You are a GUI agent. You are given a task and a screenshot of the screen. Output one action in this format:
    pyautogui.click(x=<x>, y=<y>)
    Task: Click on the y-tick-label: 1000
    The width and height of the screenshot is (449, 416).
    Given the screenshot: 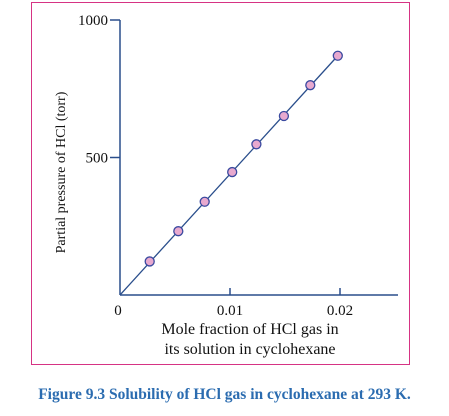 What is the action you would take?
    pyautogui.click(x=93, y=21)
    